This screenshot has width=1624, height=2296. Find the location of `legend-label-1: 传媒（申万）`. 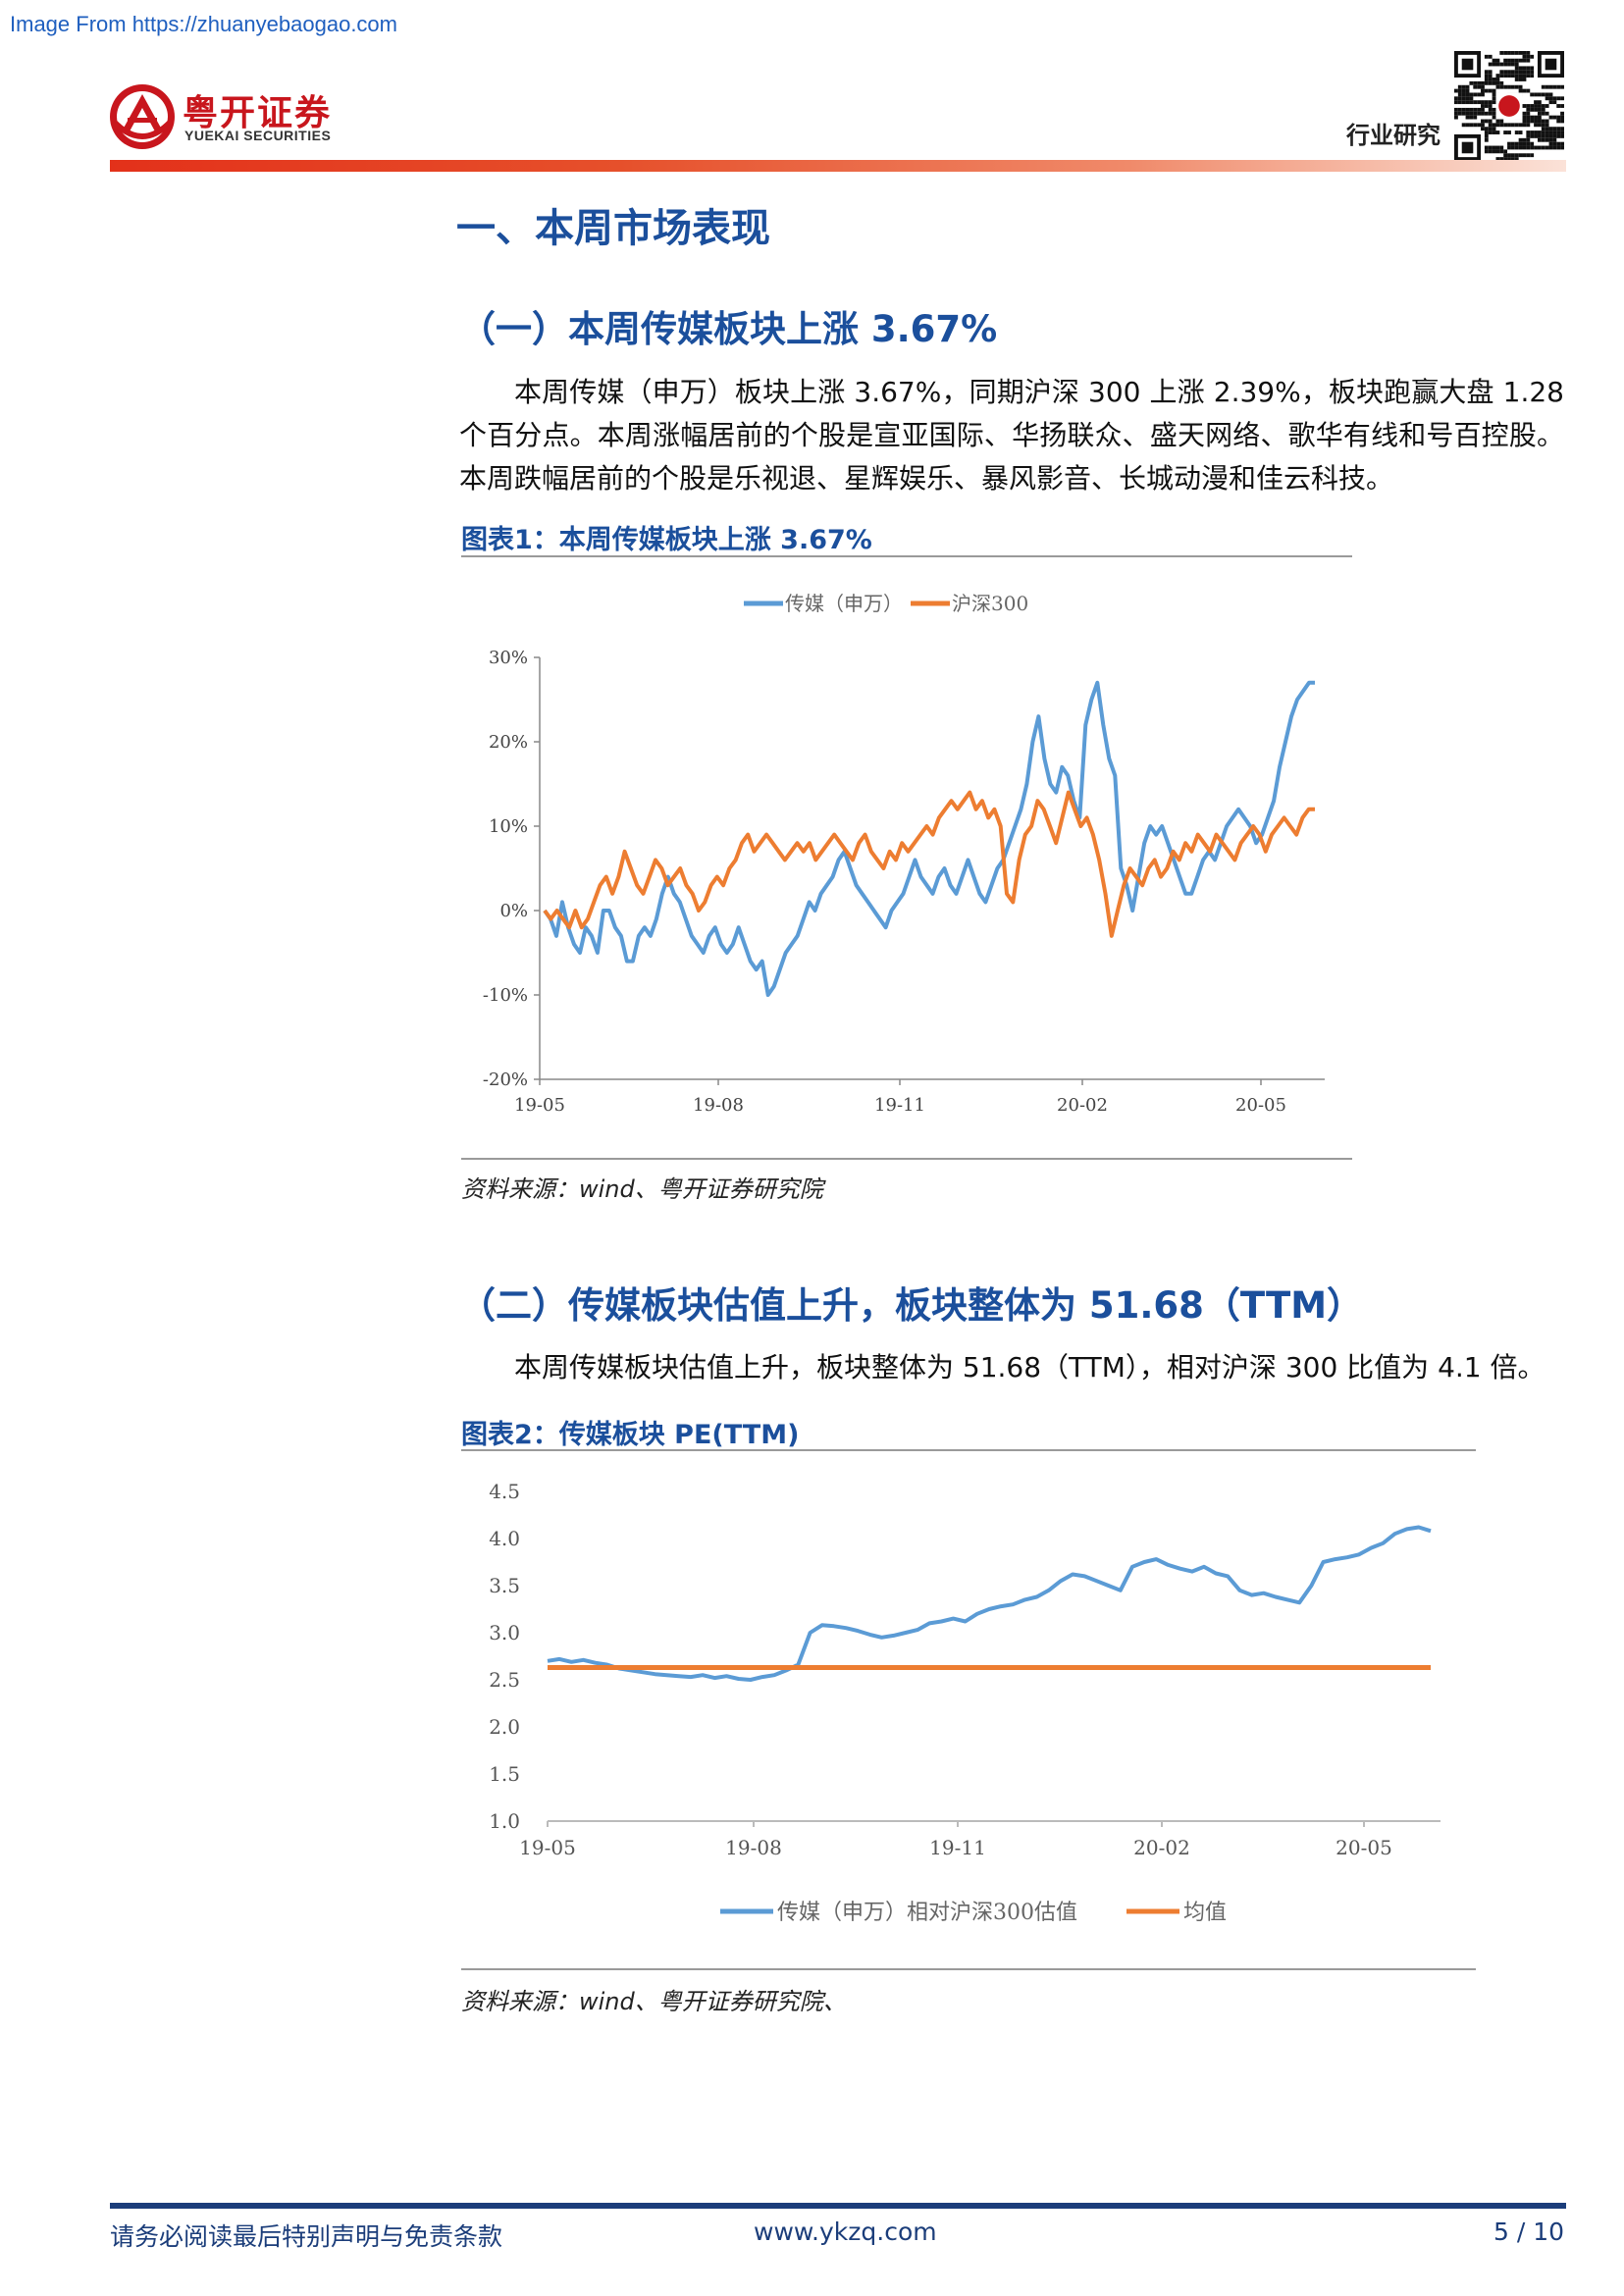

legend-label-1: 传媒（申万） is located at coordinates (844, 603).